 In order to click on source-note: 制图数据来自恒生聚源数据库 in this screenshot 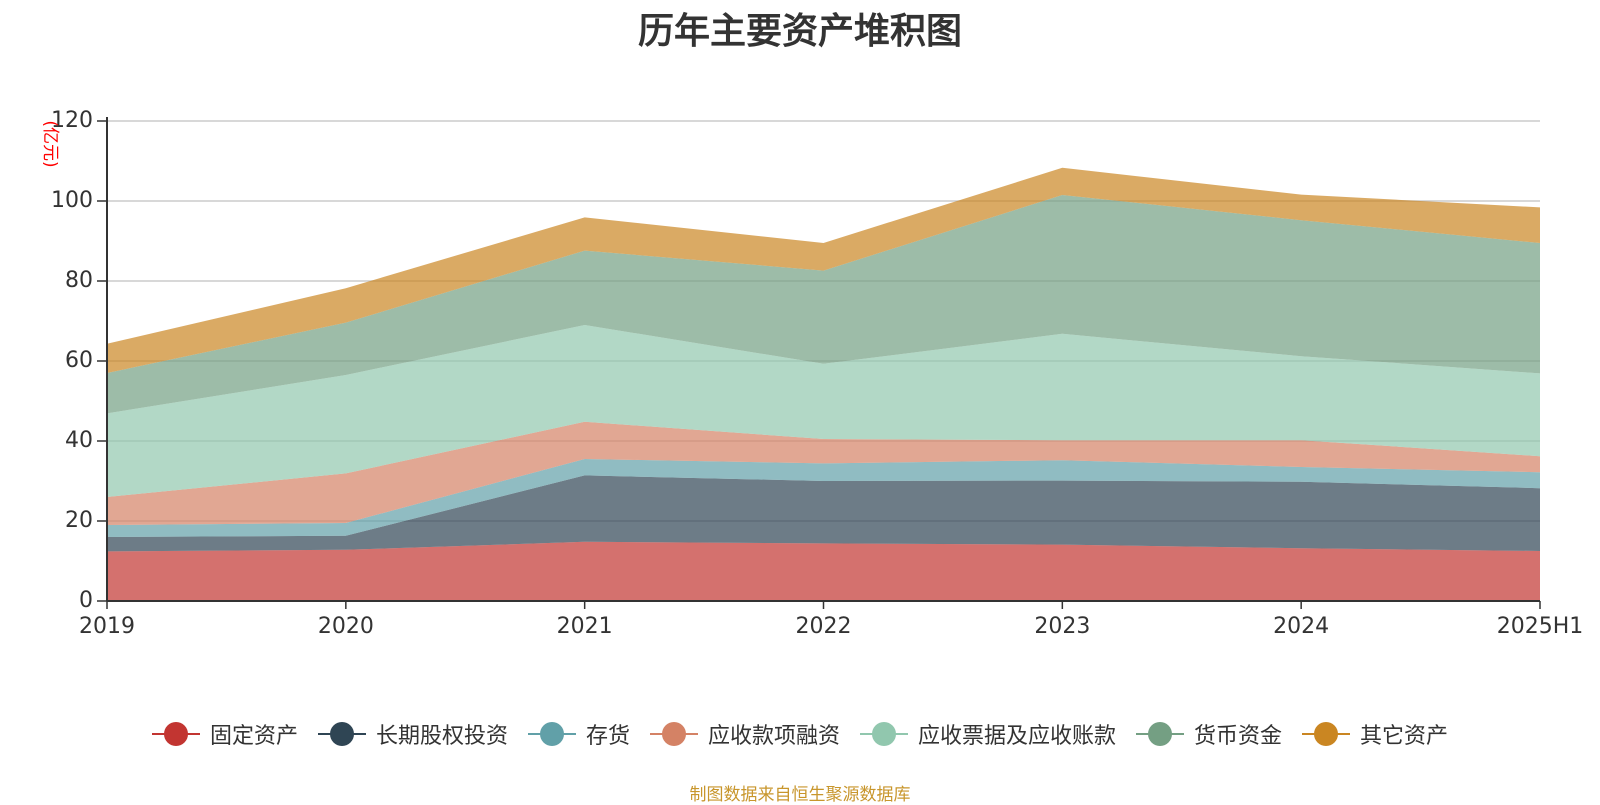, I will do `click(800, 795)`.